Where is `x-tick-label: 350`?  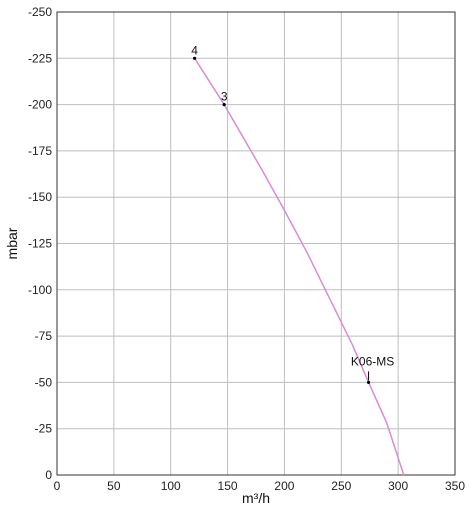
x-tick-label: 350 is located at coordinates (455, 486).